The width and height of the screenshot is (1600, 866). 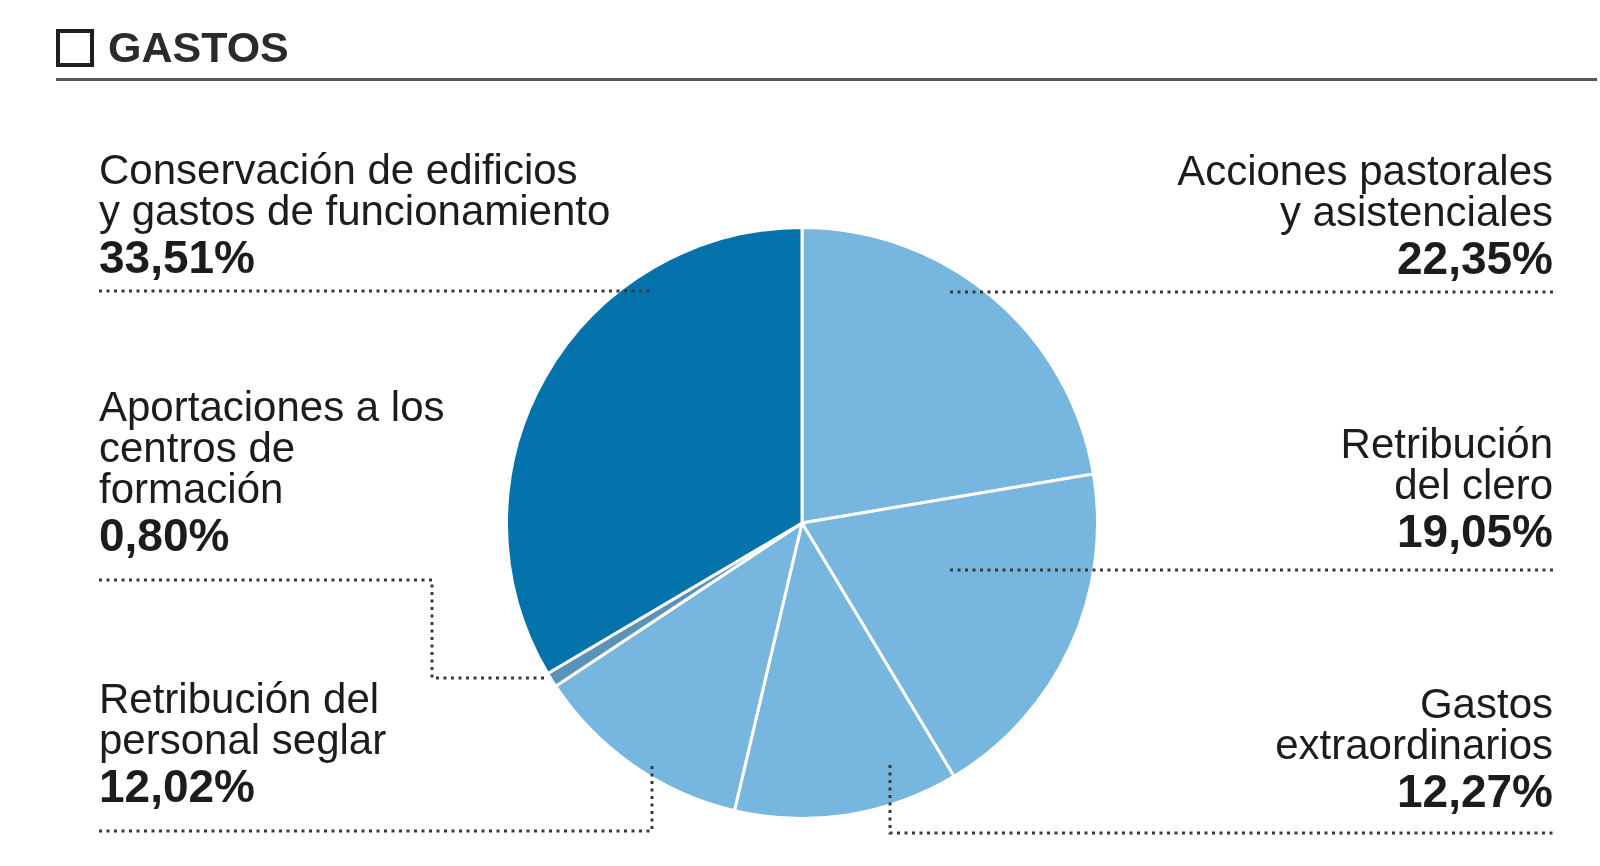 What do you see at coordinates (1474, 791) in the screenshot?
I see `data-label: 12,27%` at bounding box center [1474, 791].